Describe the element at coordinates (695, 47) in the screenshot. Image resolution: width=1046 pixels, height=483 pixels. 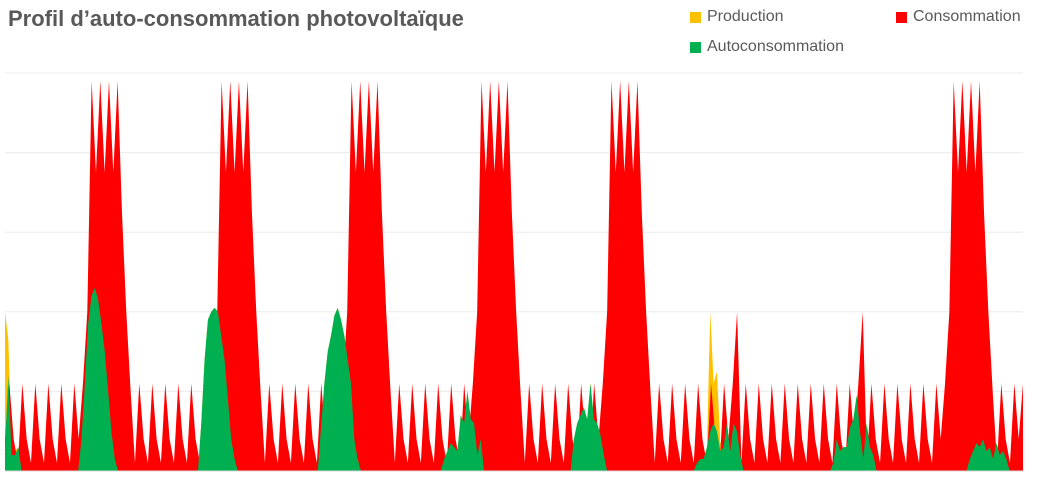
I see `legend-swatch-autoconsommation-icon` at that location.